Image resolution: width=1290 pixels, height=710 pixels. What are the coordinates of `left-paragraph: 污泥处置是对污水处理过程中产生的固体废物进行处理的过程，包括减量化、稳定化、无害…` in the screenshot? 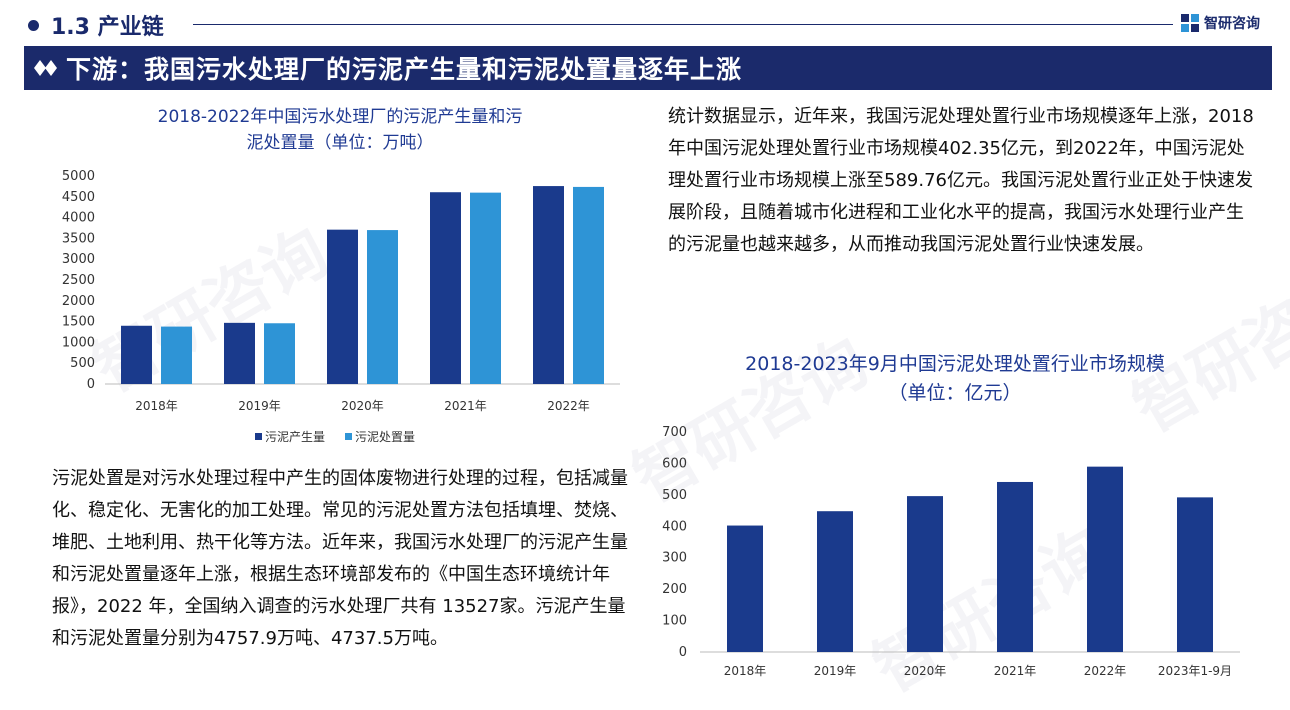 It's located at (340, 558).